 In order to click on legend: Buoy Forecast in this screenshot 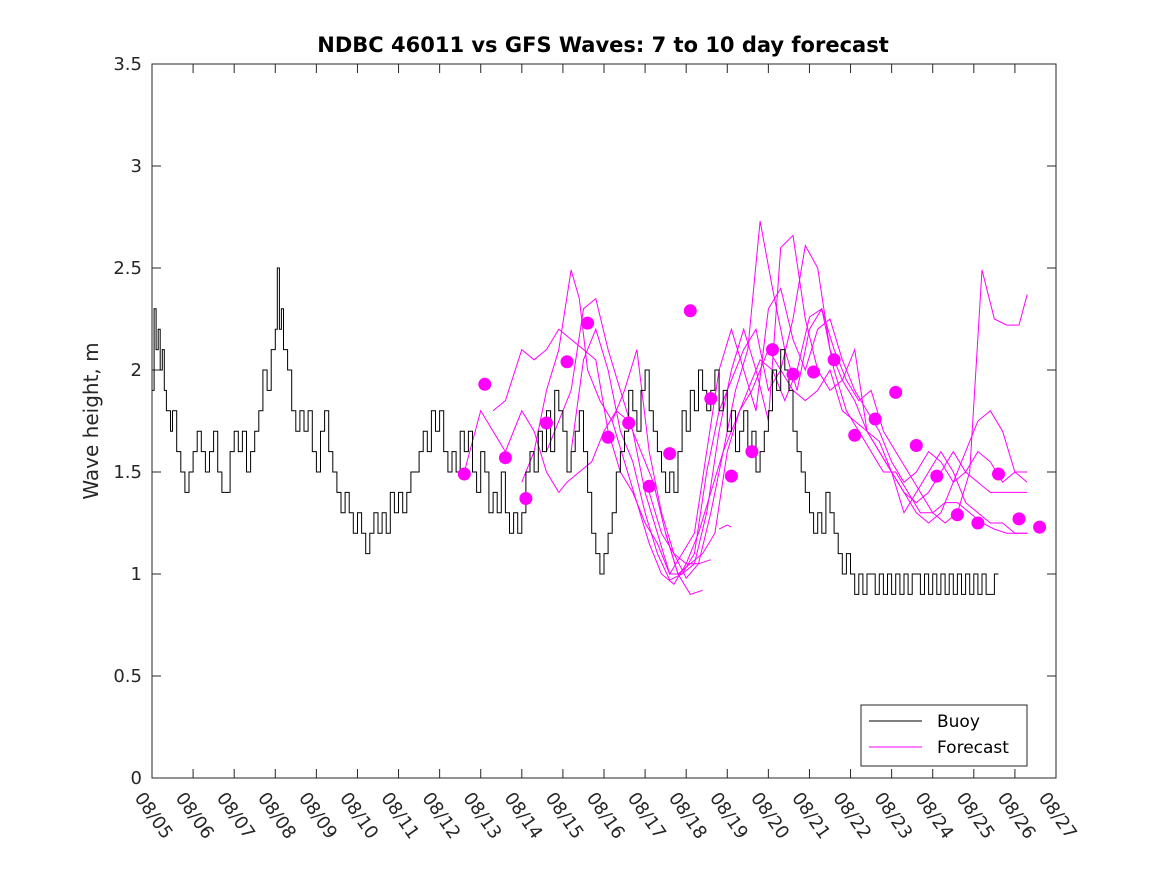, I will do `click(944, 735)`.